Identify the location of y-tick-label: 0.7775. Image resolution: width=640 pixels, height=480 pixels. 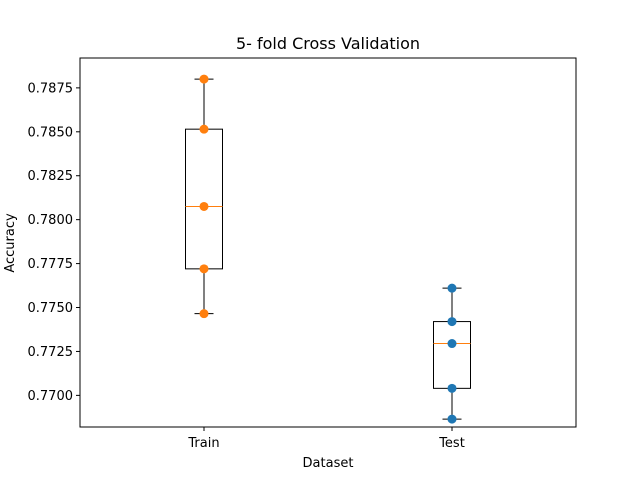
(51, 264).